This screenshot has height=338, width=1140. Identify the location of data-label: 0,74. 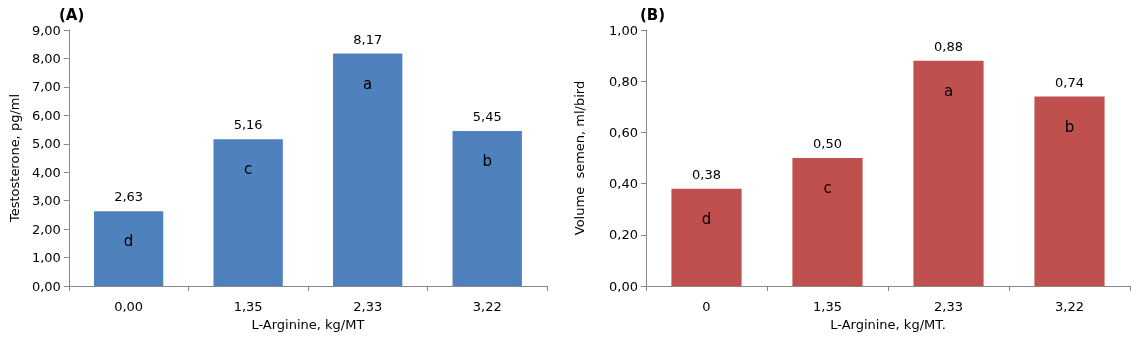
(1069, 82).